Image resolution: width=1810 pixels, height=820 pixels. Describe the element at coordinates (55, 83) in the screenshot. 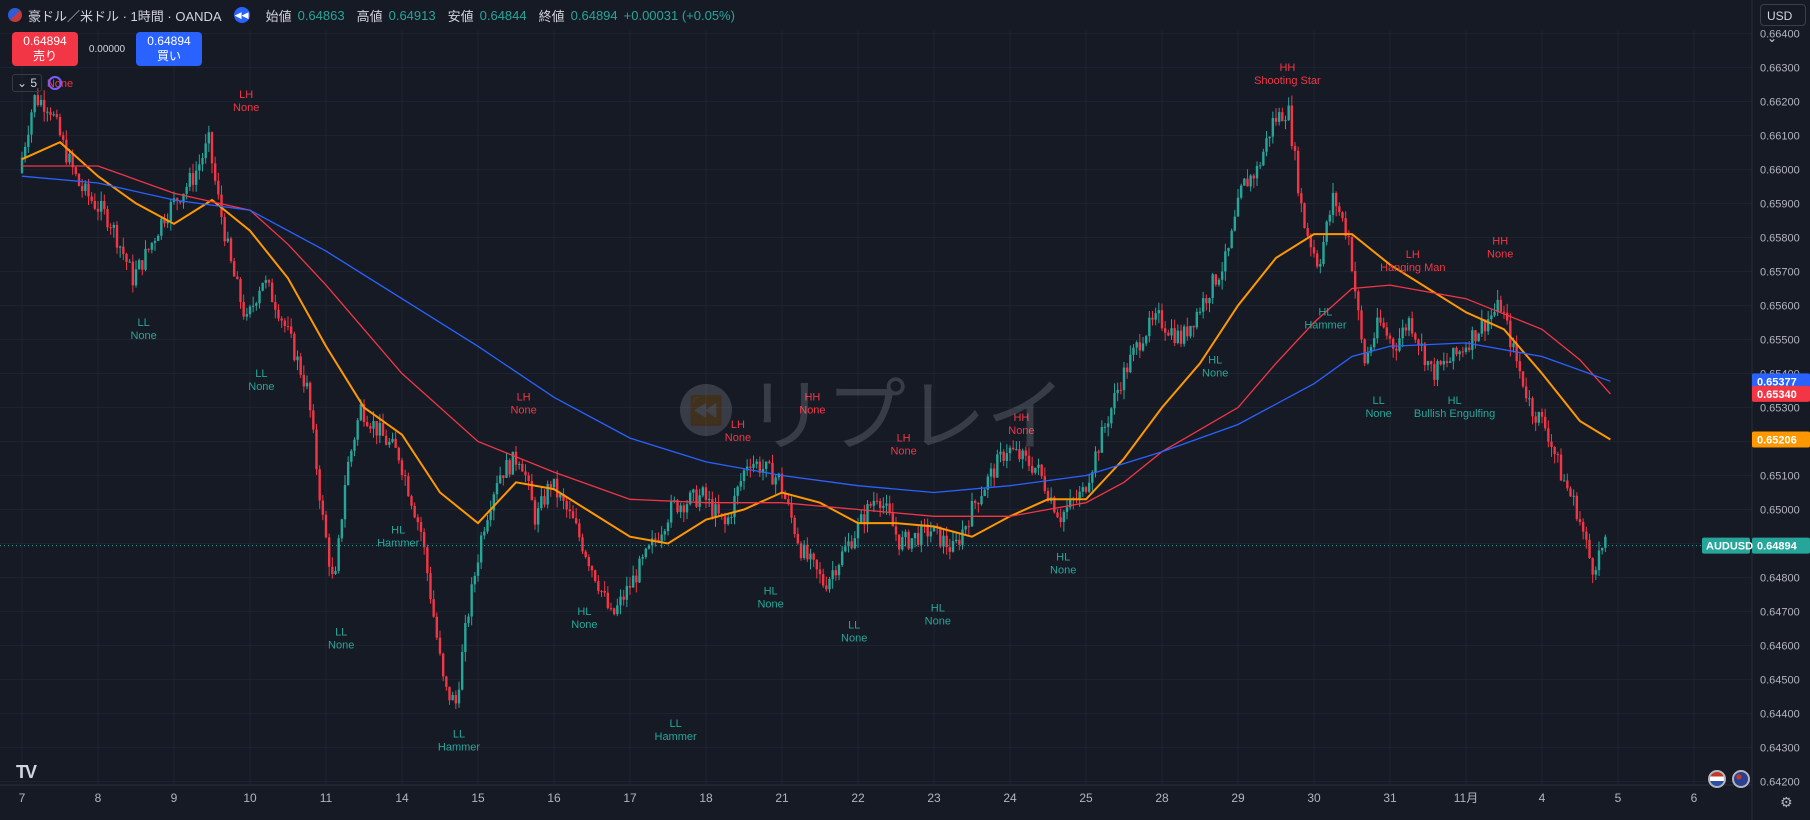

I see `indicator-settings-icon` at that location.